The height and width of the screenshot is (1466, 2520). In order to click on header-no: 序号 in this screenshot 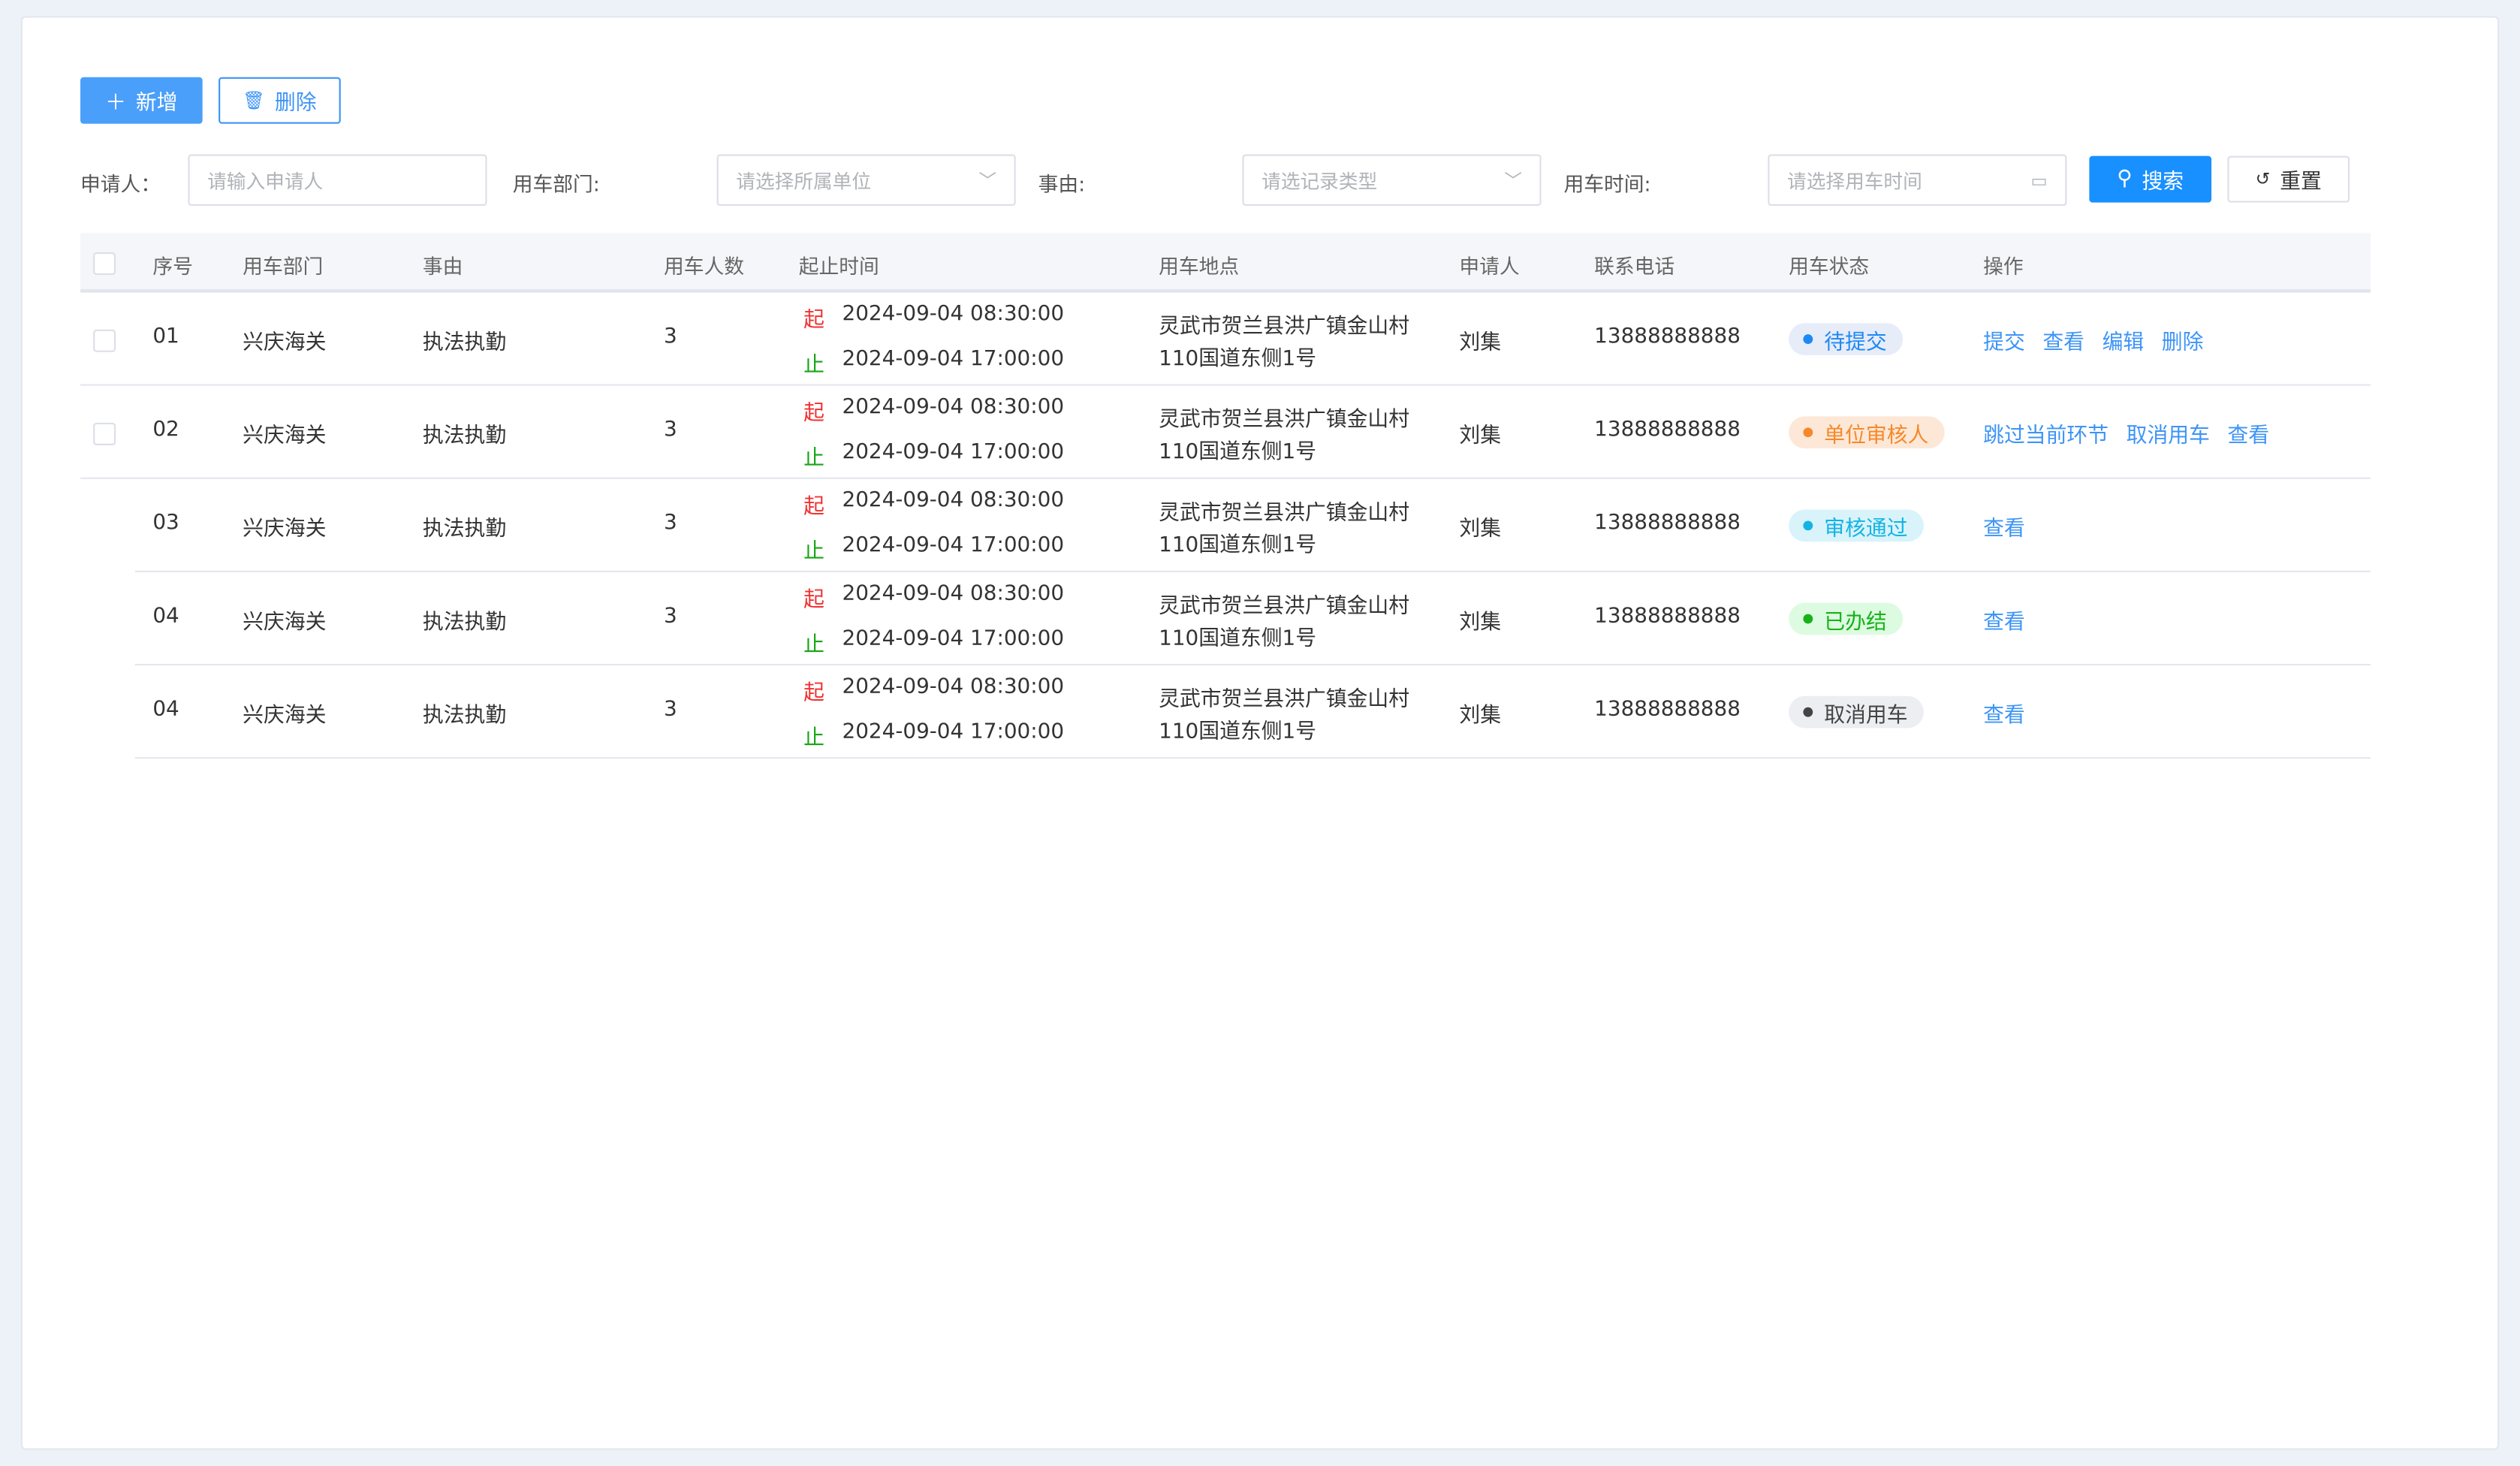, I will do `click(172, 266)`.